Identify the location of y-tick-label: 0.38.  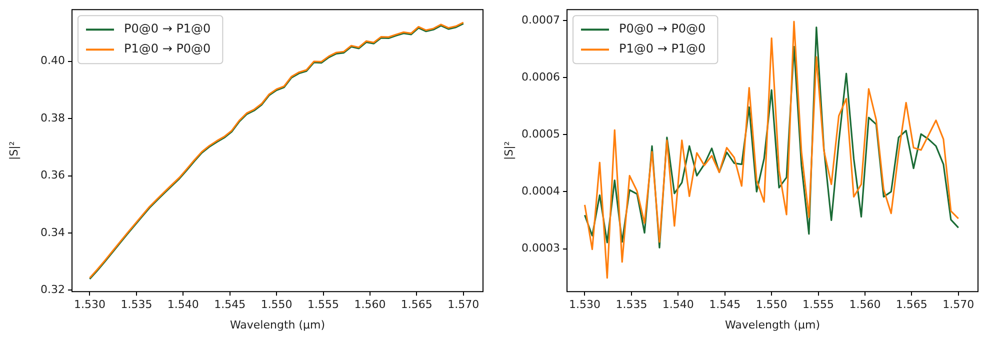
(52, 117).